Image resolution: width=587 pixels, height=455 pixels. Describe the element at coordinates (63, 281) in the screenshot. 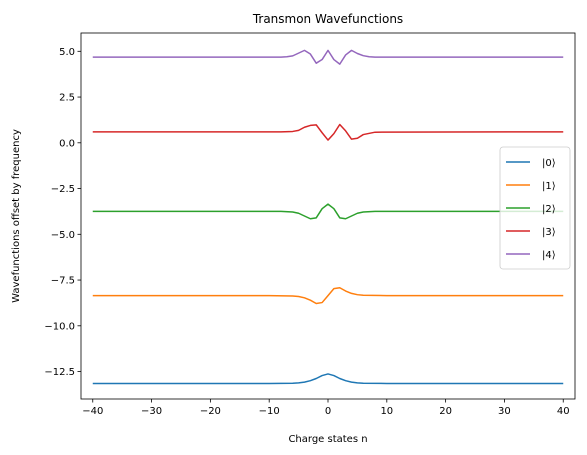

I see `y-tick-label: −7.5` at that location.